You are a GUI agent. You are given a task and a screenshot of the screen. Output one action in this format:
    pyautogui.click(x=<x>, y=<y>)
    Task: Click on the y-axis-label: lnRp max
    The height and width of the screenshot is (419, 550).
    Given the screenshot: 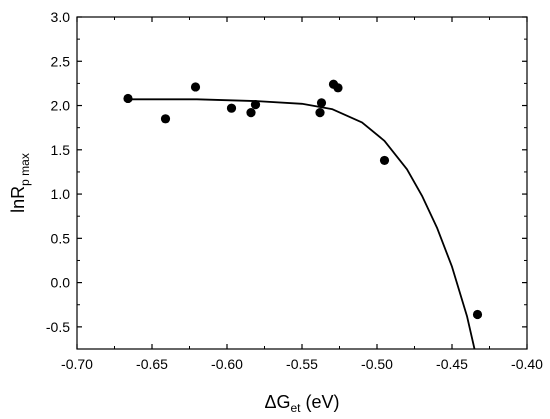 What is the action you would take?
    pyautogui.click(x=20, y=183)
    